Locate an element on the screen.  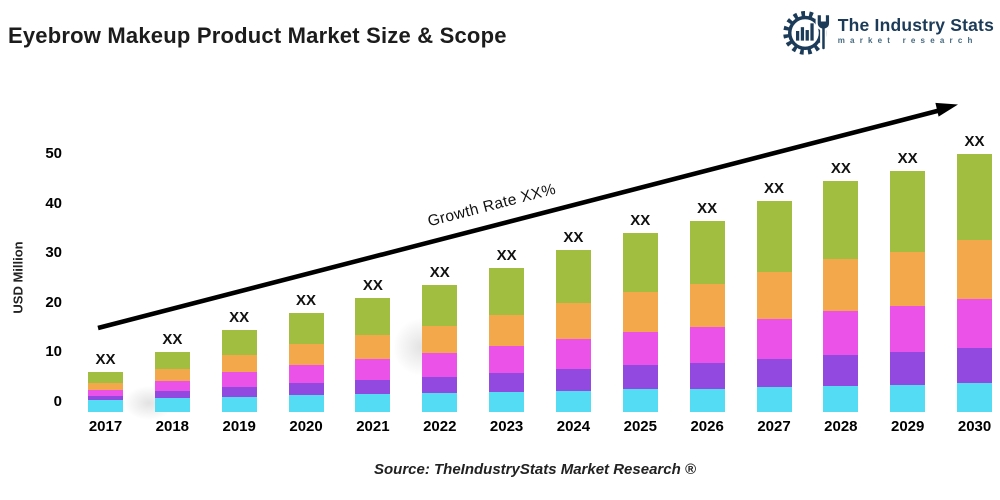
x-axis-label: 2024 is located at coordinates (573, 426).